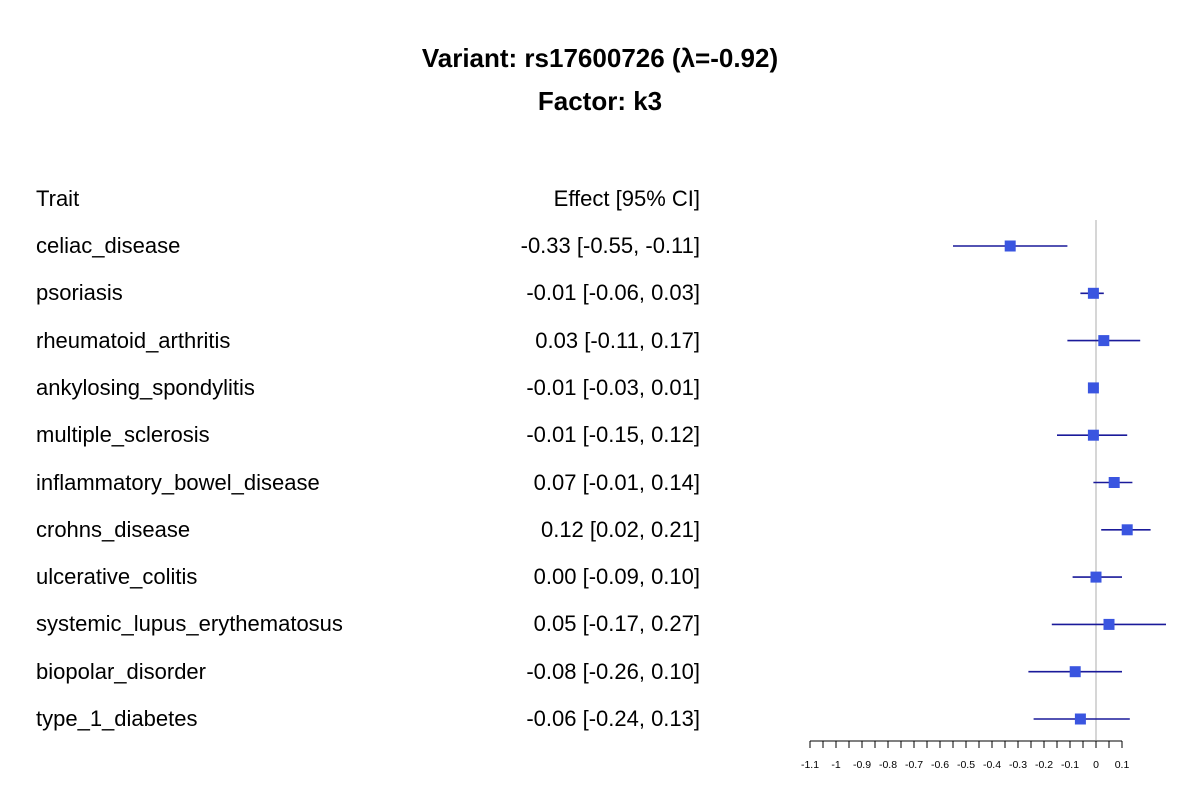 This screenshot has height=800, width=1200. What do you see at coordinates (121, 671) in the screenshot?
I see `trait-label: biopolar_disorder` at bounding box center [121, 671].